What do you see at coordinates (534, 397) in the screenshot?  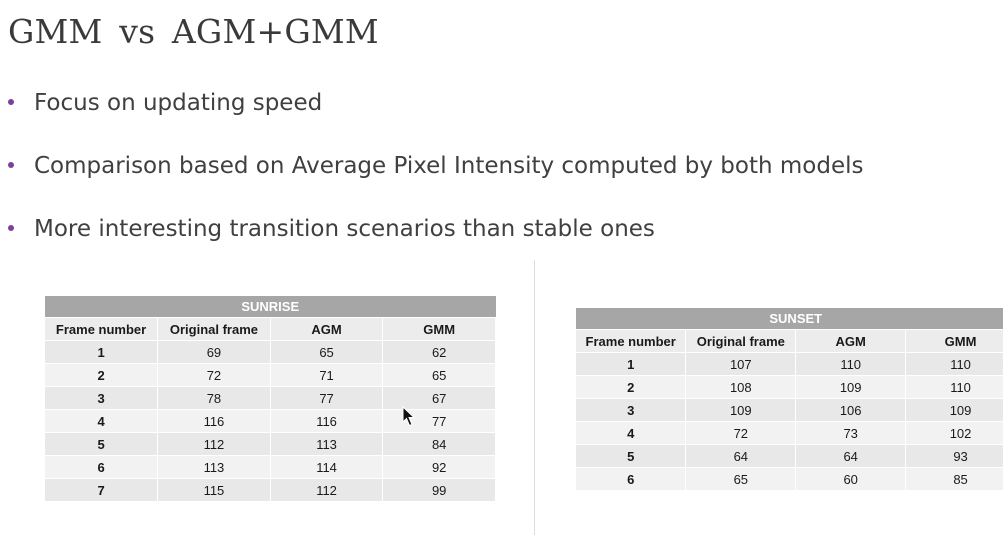 I see `vertical-divider` at bounding box center [534, 397].